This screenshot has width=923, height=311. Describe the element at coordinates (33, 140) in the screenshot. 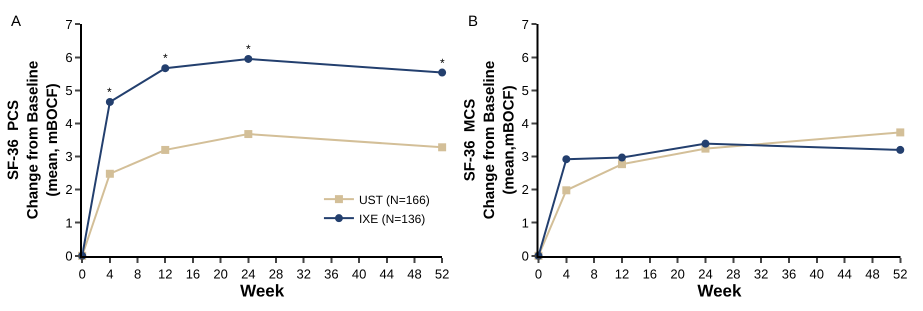

I see `y-axis-title: SF-36 PCS Change from Baseline (mean, mBOCF)` at that location.